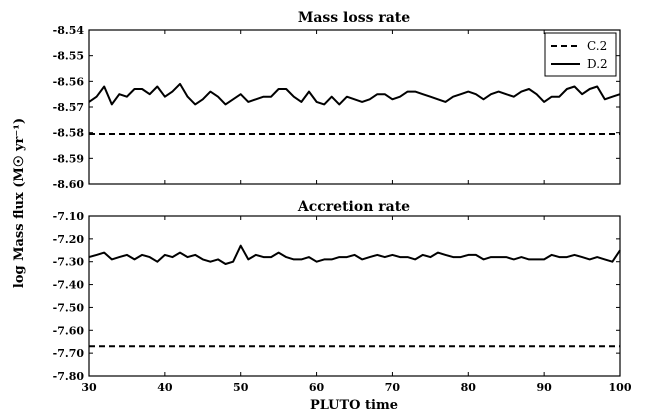  I want to click on y-tick-label-mass-loss-4: -8.58, so click(69, 133).